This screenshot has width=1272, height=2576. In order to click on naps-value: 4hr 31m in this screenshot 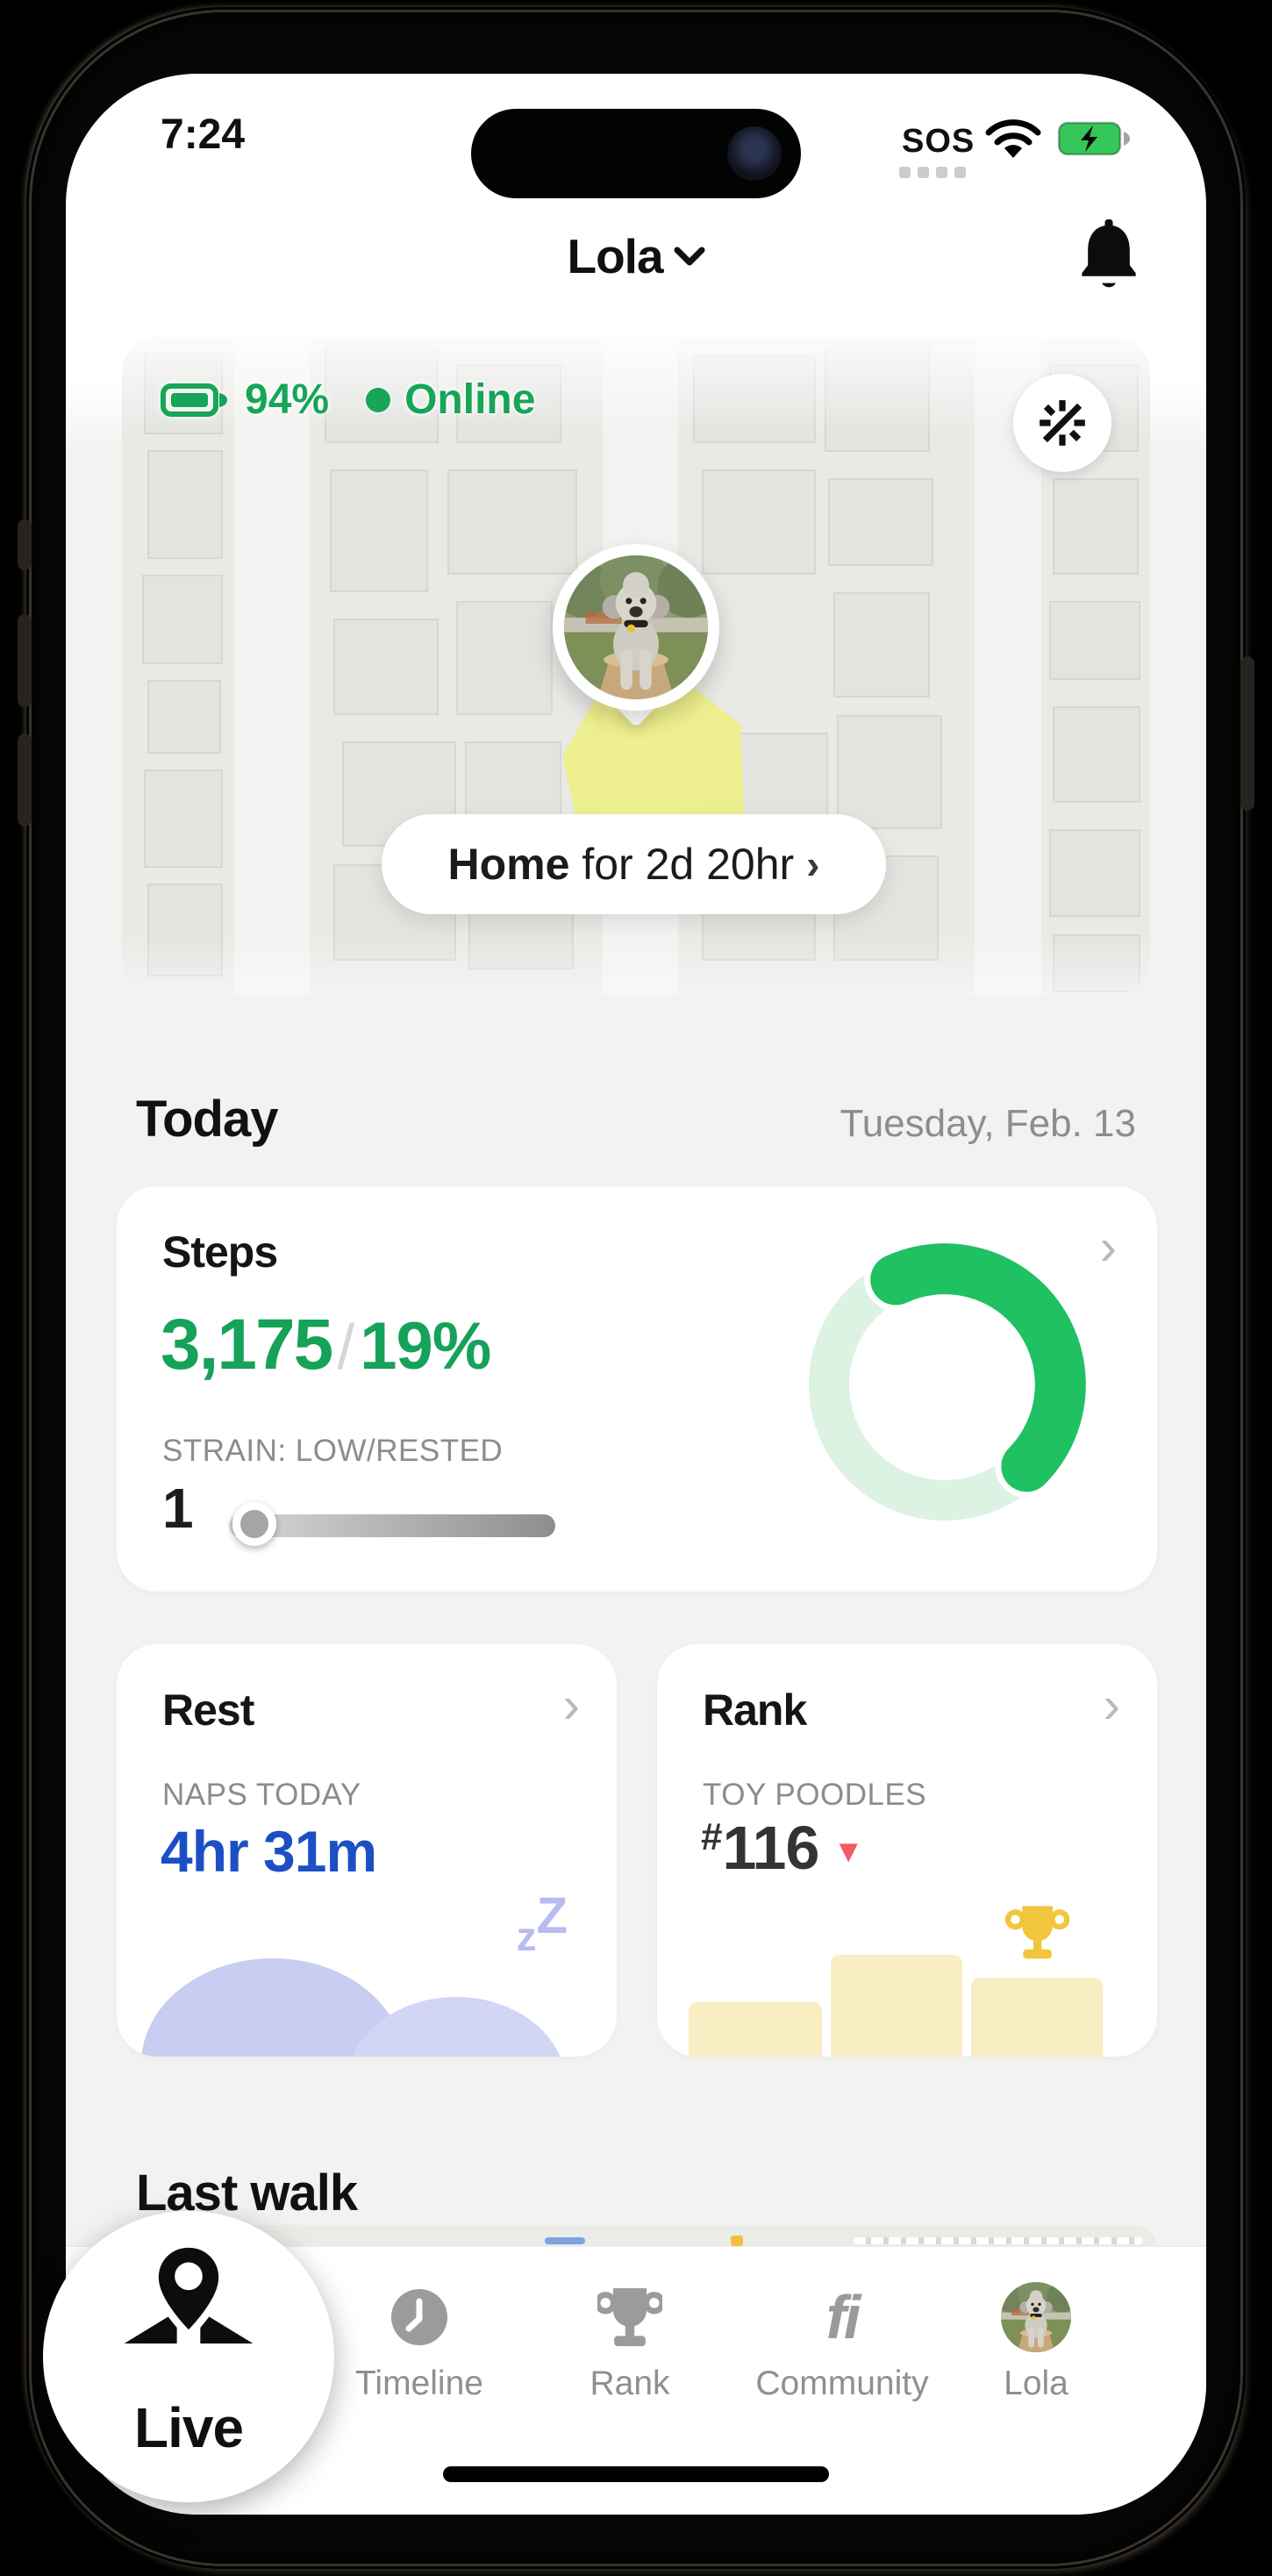, I will do `click(269, 1851)`.